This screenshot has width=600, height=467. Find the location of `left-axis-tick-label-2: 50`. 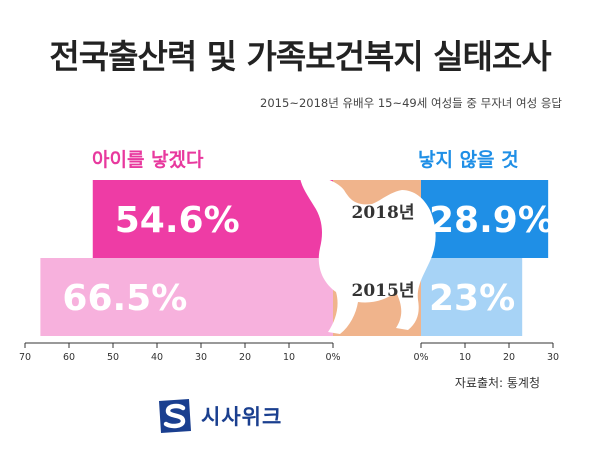

left-axis-tick-label-2: 50 is located at coordinates (113, 357).